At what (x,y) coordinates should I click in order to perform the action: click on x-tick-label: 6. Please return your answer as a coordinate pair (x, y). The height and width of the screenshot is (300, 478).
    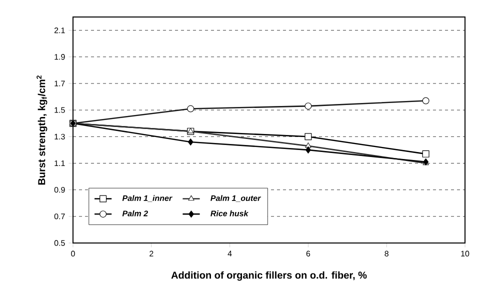
    Looking at the image, I should click on (308, 253).